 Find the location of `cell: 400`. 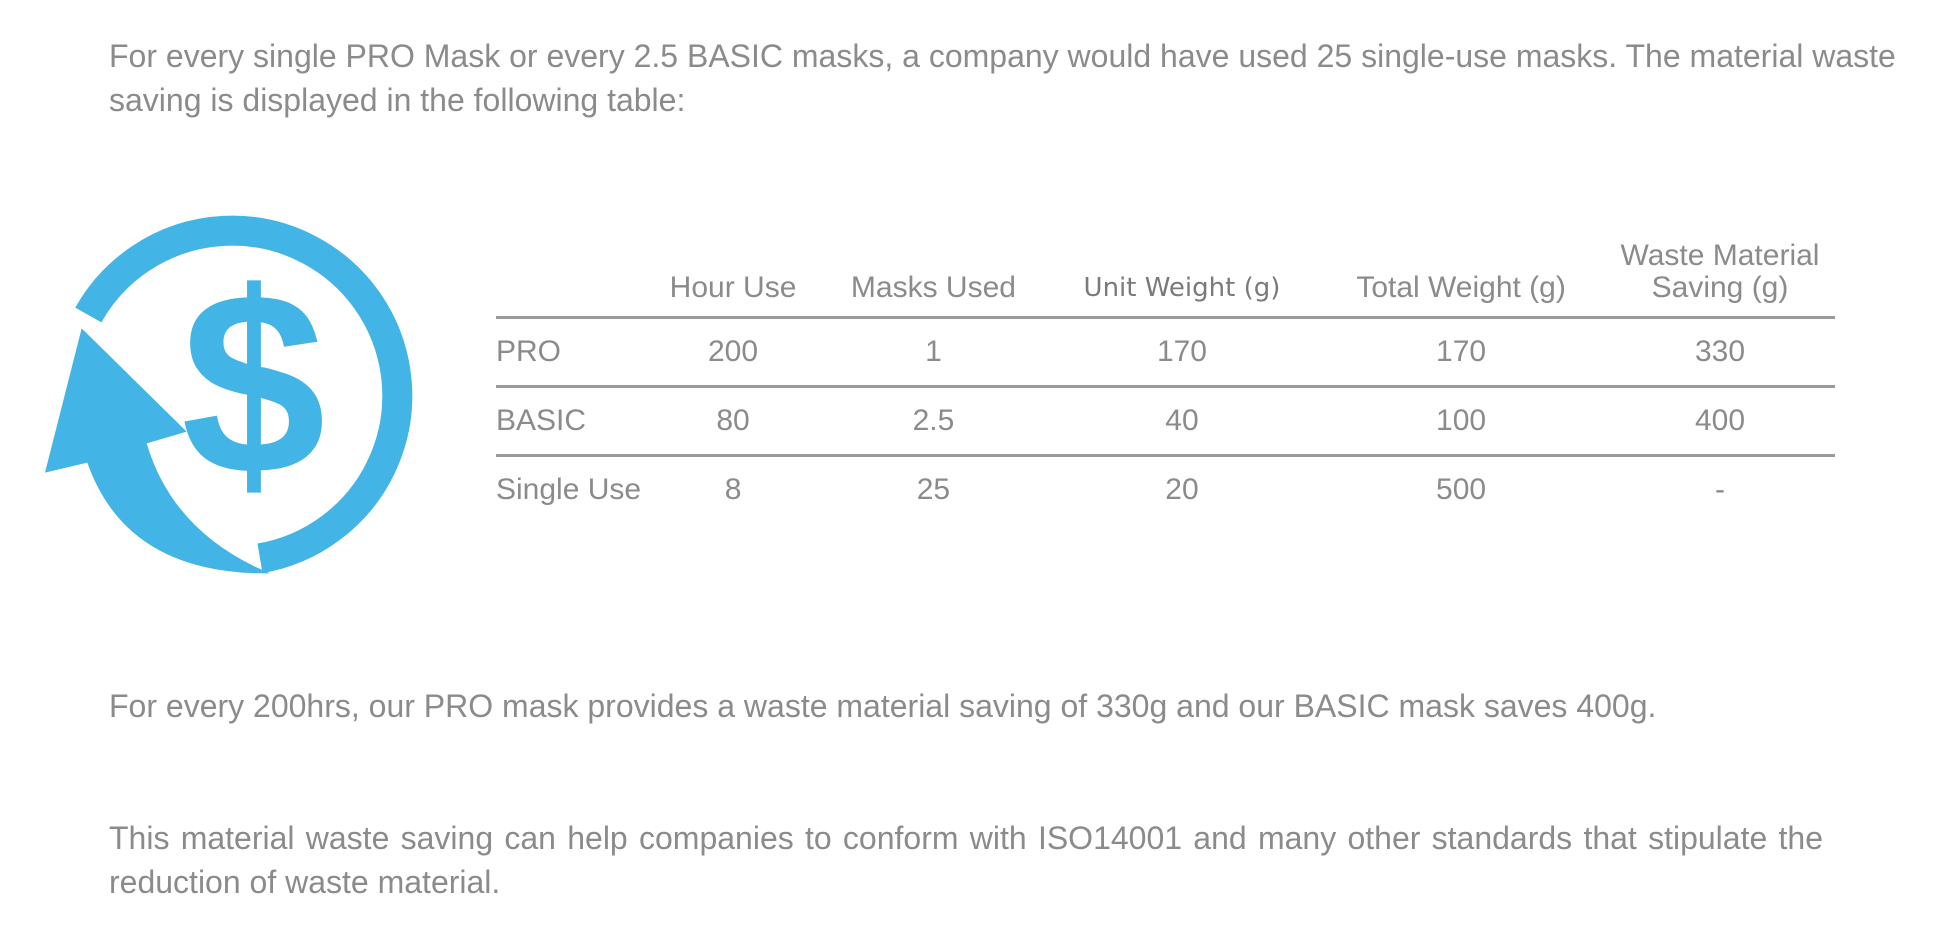

cell: 400 is located at coordinates (1720, 420).